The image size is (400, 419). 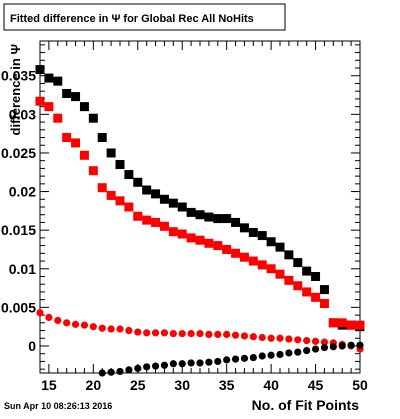 I want to click on x-tick-label: 40, so click(x=271, y=385).